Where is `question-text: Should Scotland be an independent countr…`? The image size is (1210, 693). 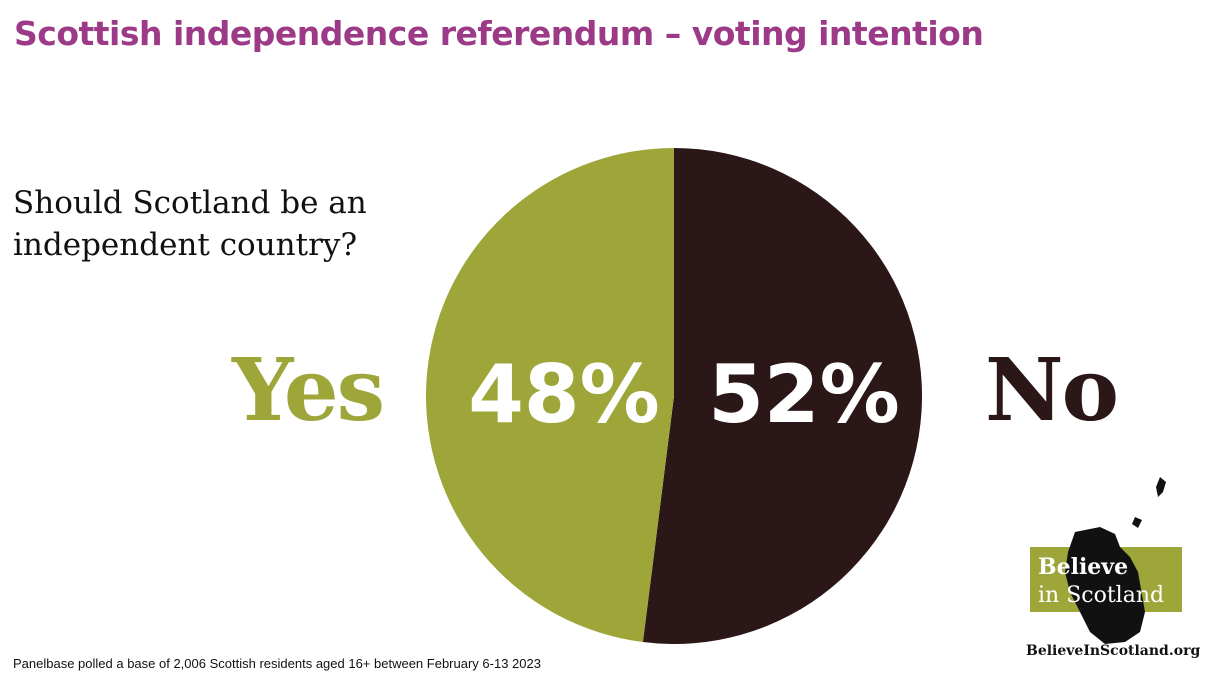
question-text: Should Scotland be an independent countr… is located at coordinates (190, 224).